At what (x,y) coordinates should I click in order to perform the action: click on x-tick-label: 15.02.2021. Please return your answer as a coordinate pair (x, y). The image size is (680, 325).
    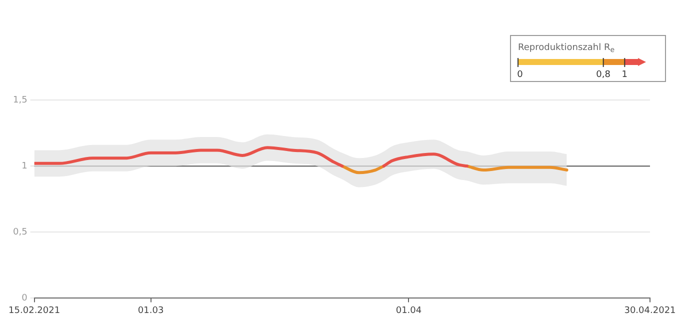
    Looking at the image, I should click on (34, 311).